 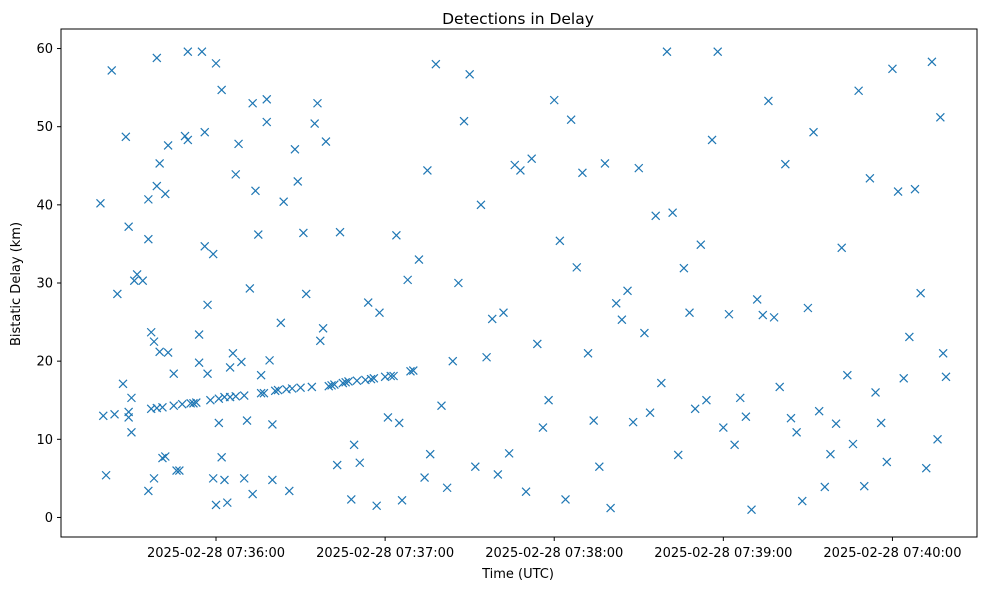 What do you see at coordinates (44, 49) in the screenshot?
I see `y-tick-label: 60` at bounding box center [44, 49].